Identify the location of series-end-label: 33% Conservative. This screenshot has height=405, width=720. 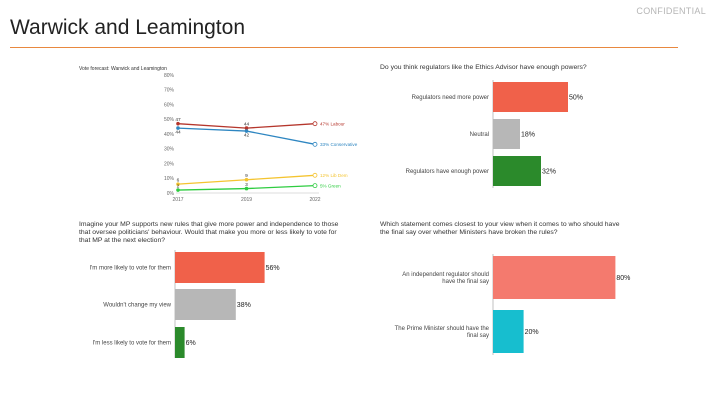
(339, 144).